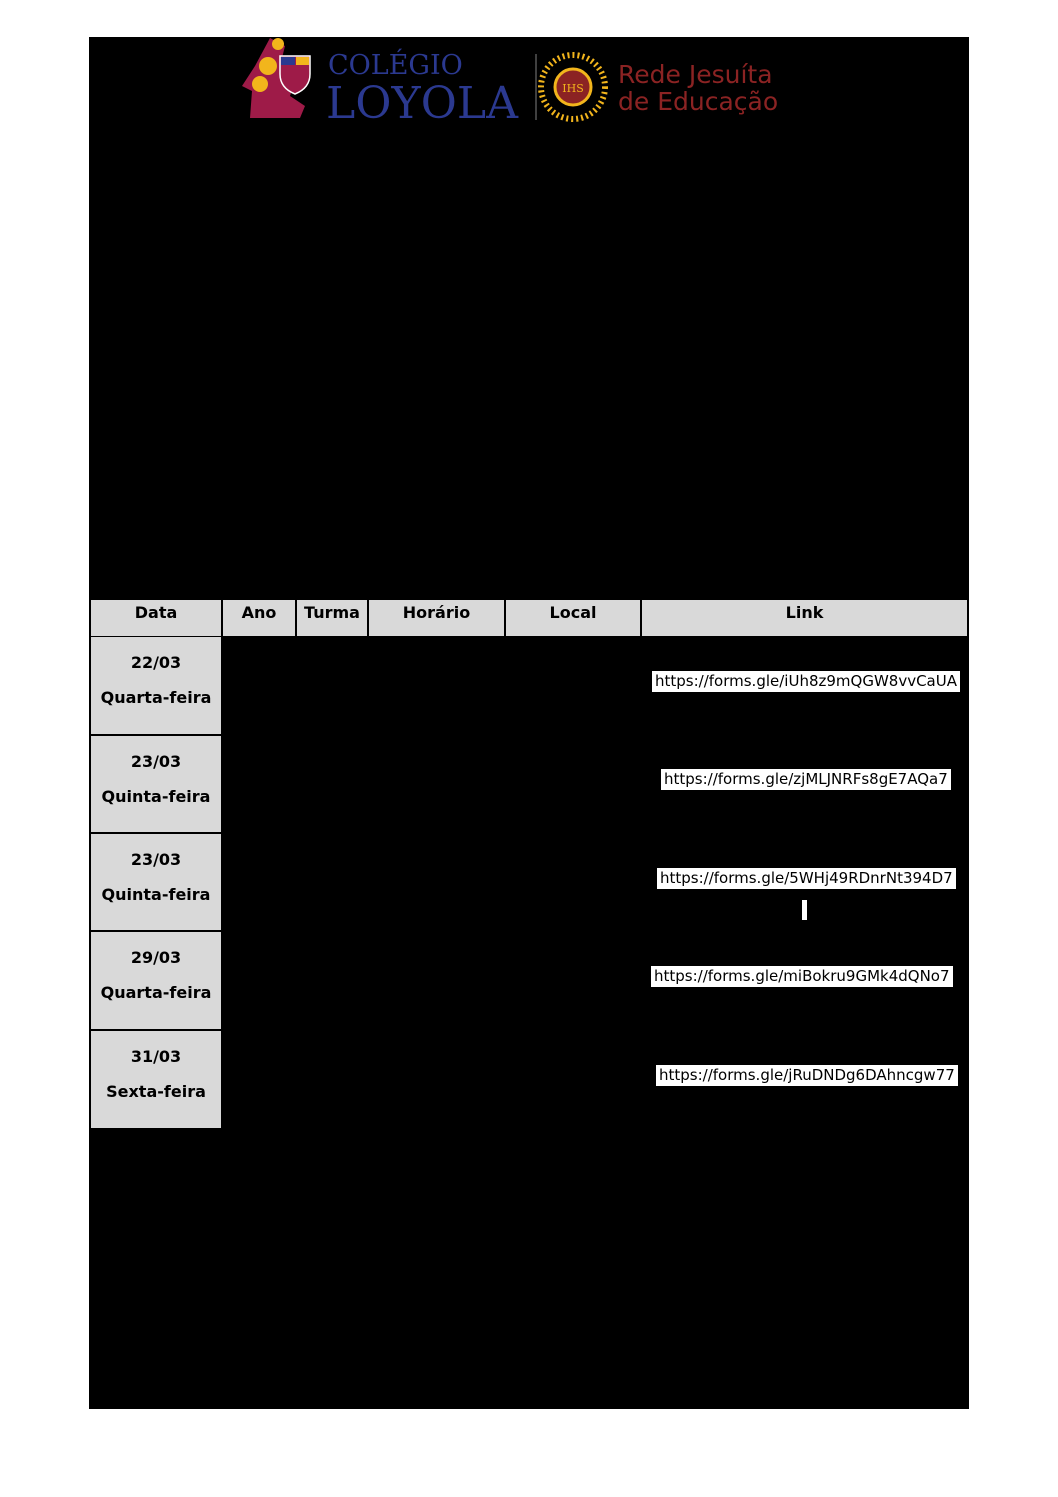 Image resolution: width=1058 pixels, height=1497 pixels. Describe the element at coordinates (573, 618) in the screenshot. I see `header-local: Local` at that location.